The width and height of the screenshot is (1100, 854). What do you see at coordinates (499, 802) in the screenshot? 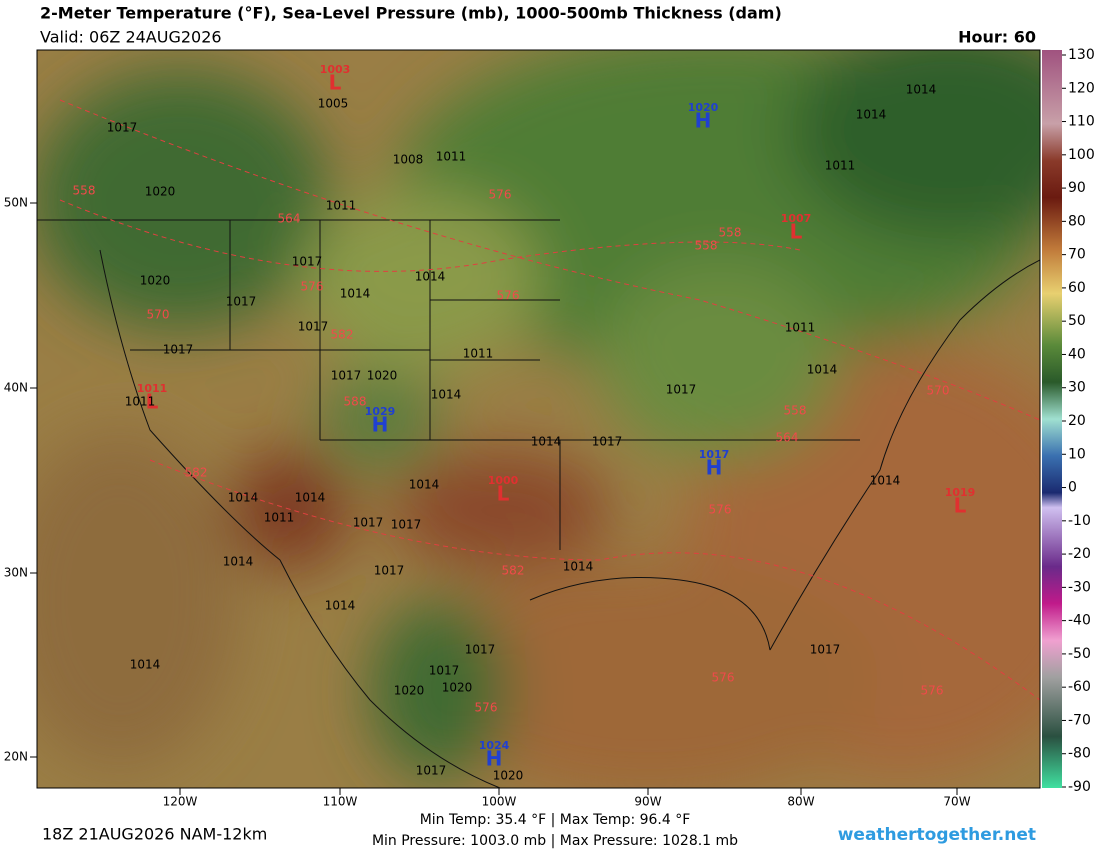
I see `lon-label: 100W` at bounding box center [499, 802].